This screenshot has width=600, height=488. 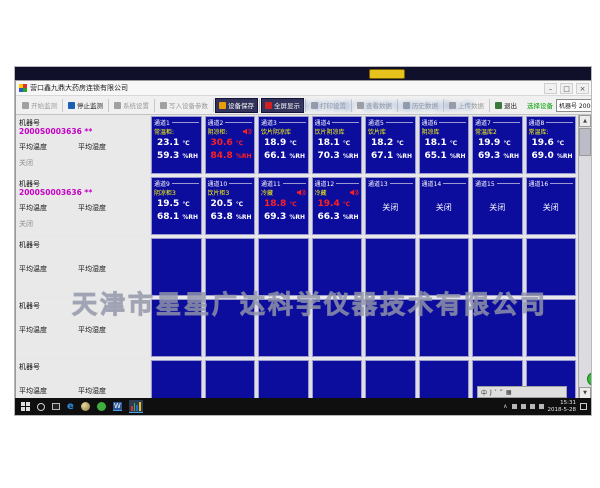 What do you see at coordinates (491, 392) in the screenshot?
I see `ime-mode-icon: J` at bounding box center [491, 392].